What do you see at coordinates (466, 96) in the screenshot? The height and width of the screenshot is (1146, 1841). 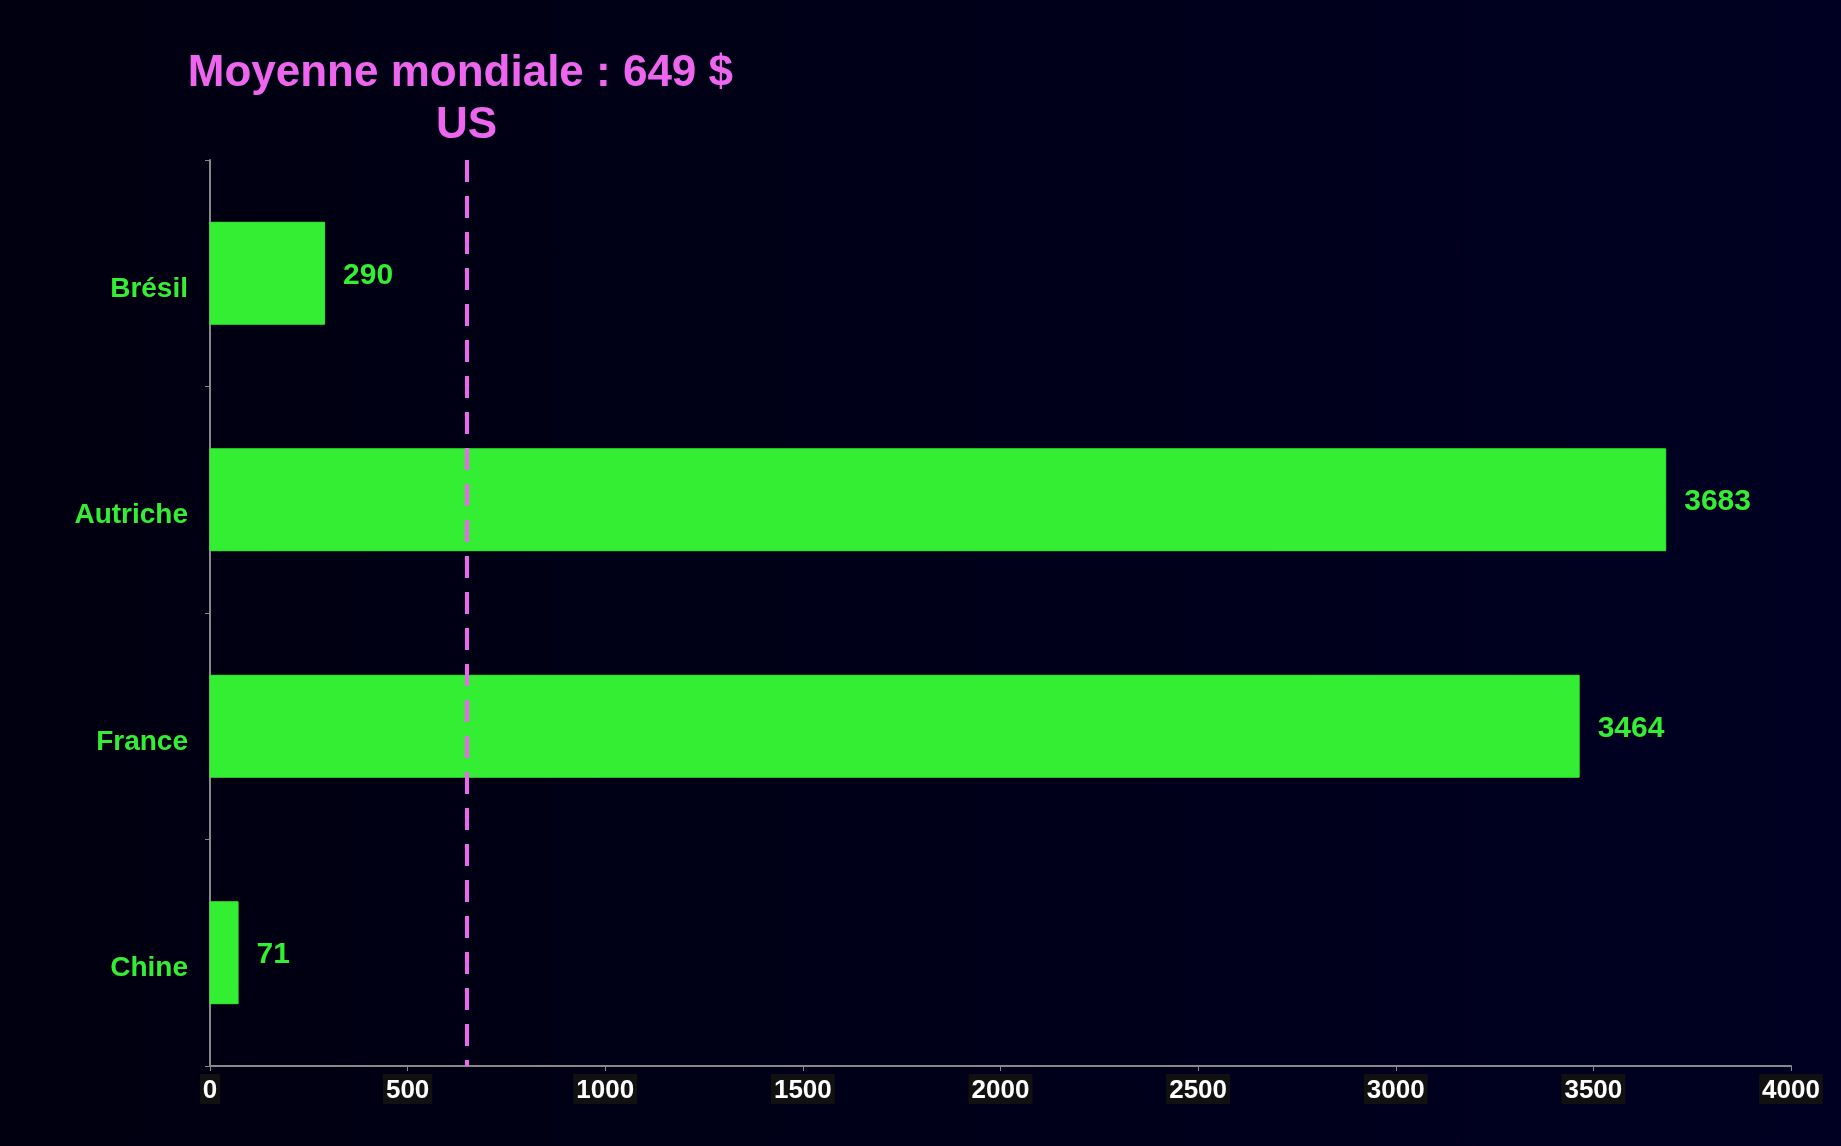 I see `ref-line-label: Moyenne mondiale : 649 $ US` at bounding box center [466, 96].